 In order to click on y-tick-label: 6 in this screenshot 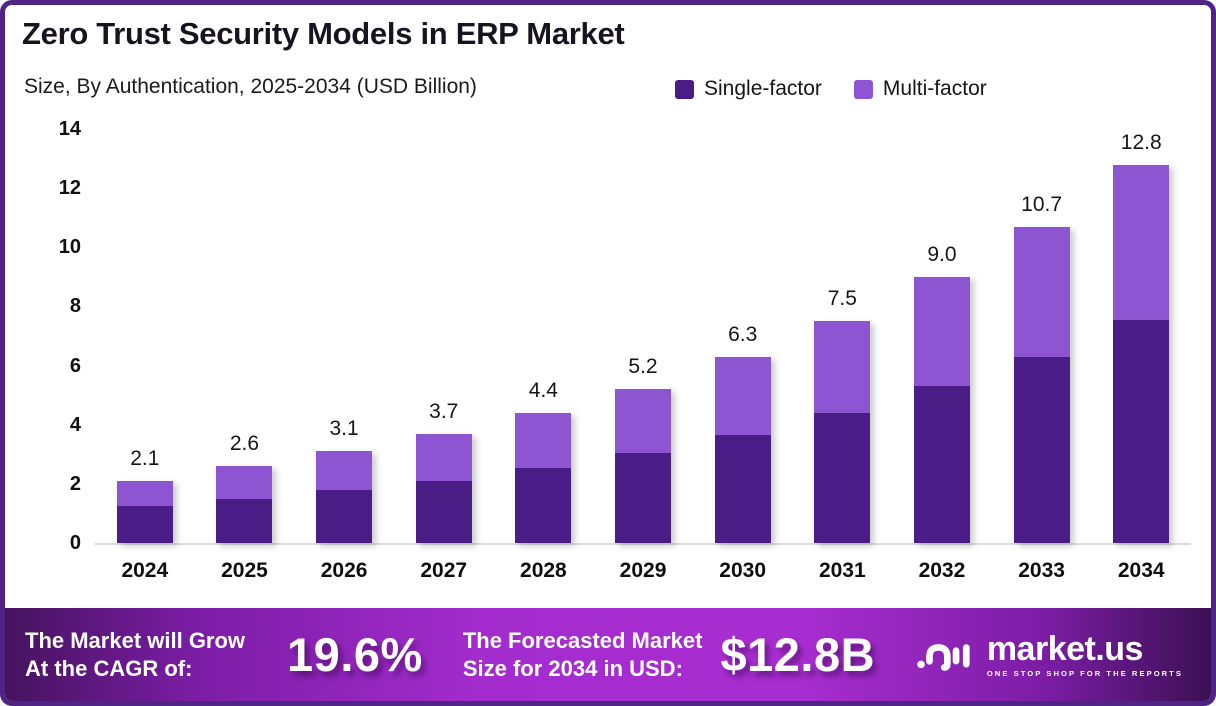, I will do `click(75, 365)`.